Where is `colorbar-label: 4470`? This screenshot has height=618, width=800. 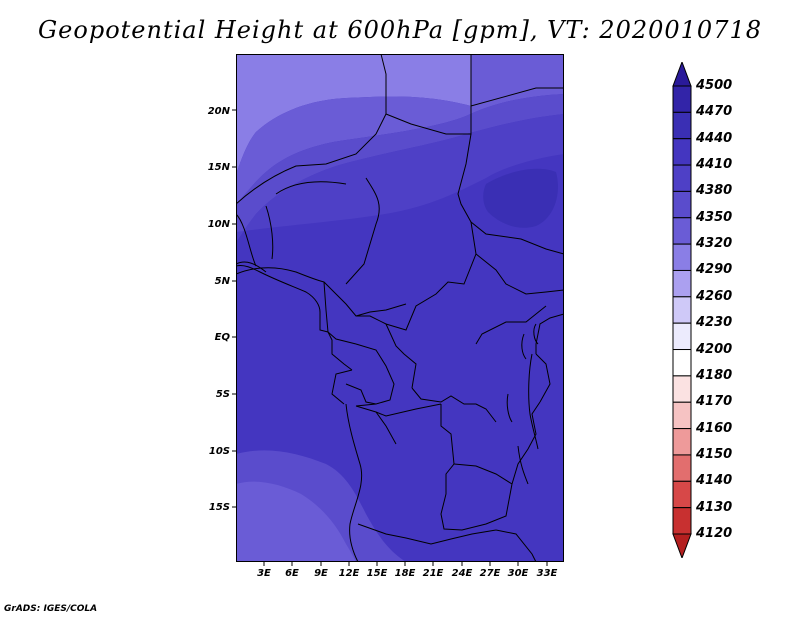
colorbar-label: 4470 is located at coordinates (714, 112).